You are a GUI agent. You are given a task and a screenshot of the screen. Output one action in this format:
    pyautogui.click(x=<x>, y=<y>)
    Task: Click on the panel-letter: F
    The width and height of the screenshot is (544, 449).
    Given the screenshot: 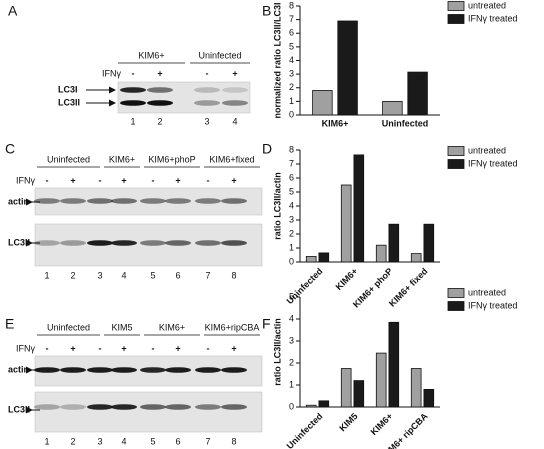 What is the action you would take?
    pyautogui.click(x=266, y=324)
    